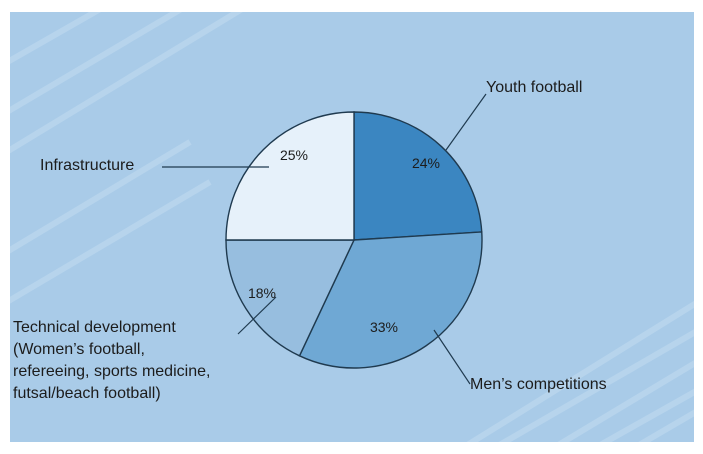 The height and width of the screenshot is (454, 703). I want to click on slice-category-label-line: (Women’s football,, so click(79, 349).